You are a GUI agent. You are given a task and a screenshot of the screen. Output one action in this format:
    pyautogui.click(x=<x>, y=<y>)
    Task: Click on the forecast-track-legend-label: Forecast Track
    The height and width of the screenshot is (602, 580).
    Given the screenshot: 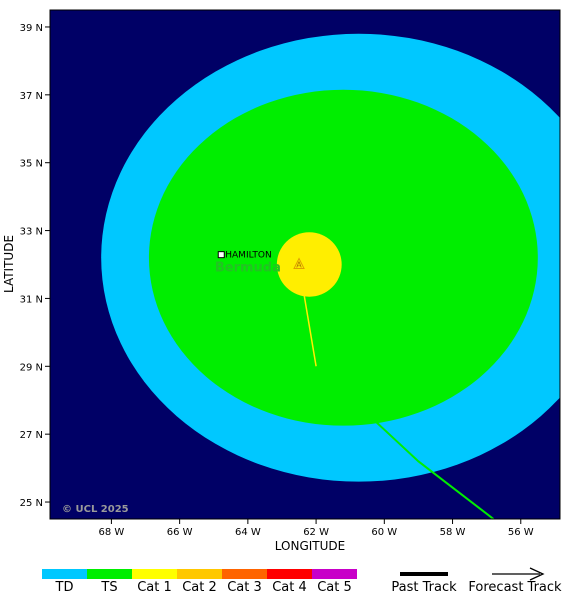 What is the action you would take?
    pyautogui.click(x=515, y=587)
    